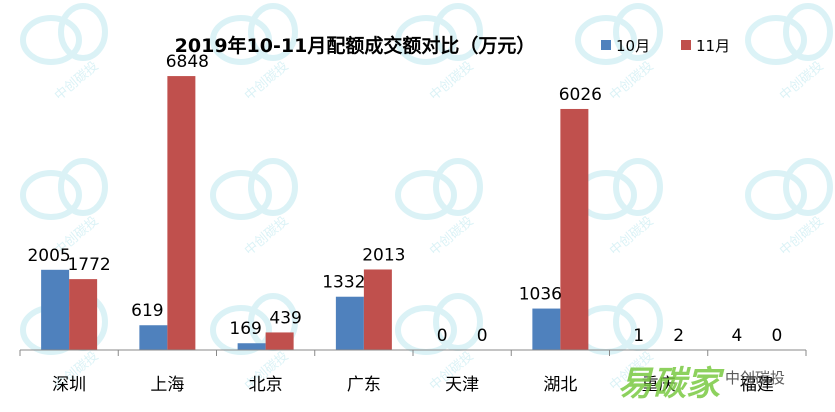 Image resolution: width=835 pixels, height=412 pixels. I want to click on data-label: 1, so click(638, 336).